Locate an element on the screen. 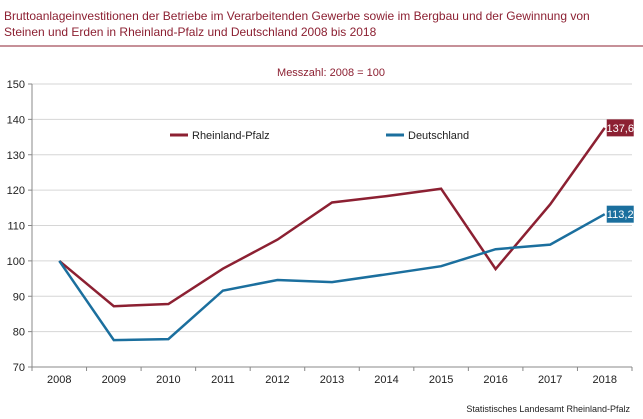  end-labels: 137,6 113,2 is located at coordinates (620, 171).